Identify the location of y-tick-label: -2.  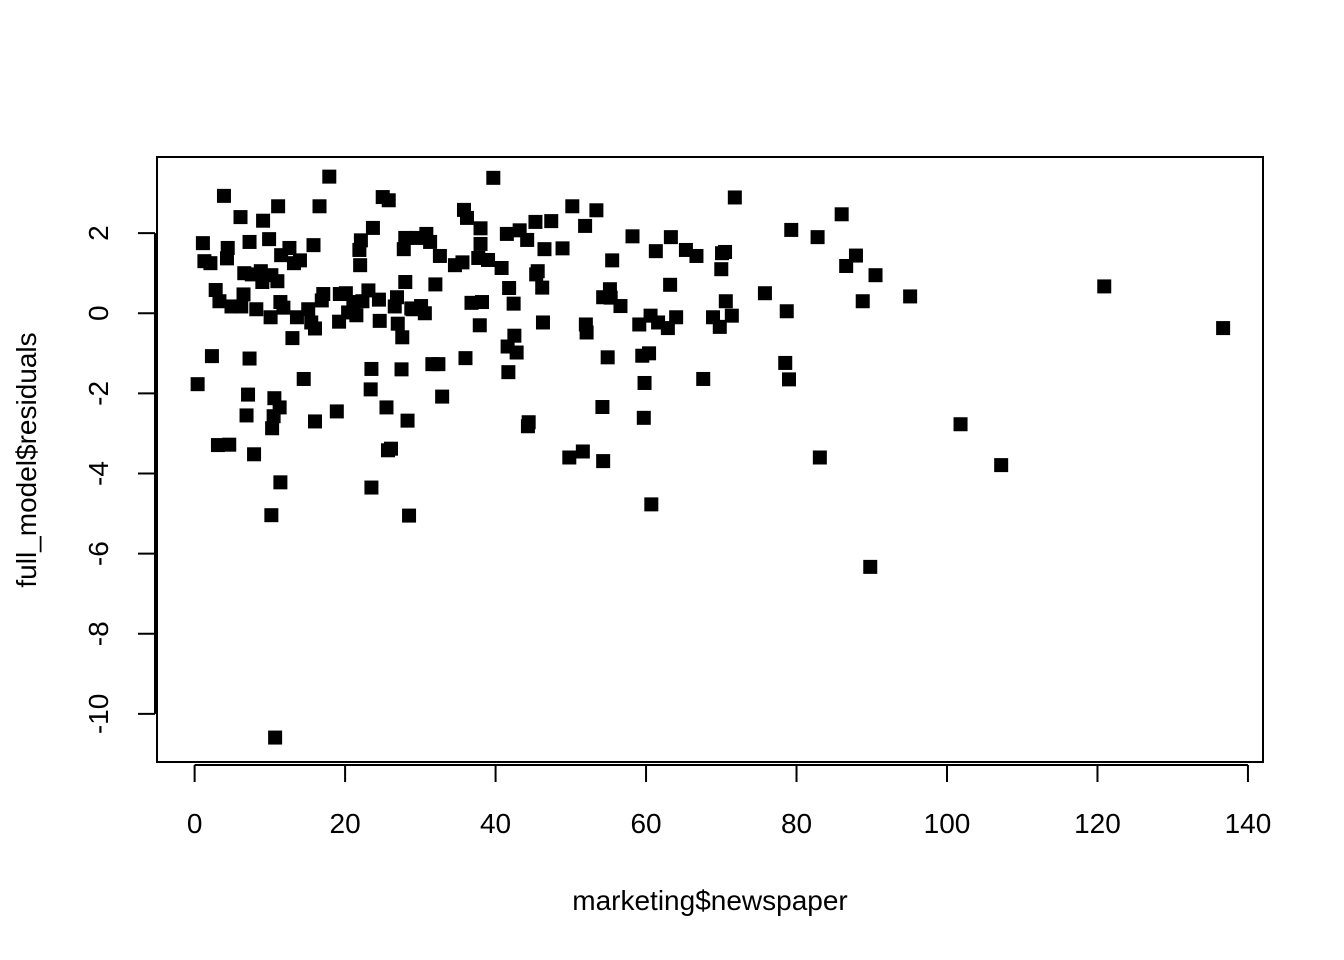
(98, 393).